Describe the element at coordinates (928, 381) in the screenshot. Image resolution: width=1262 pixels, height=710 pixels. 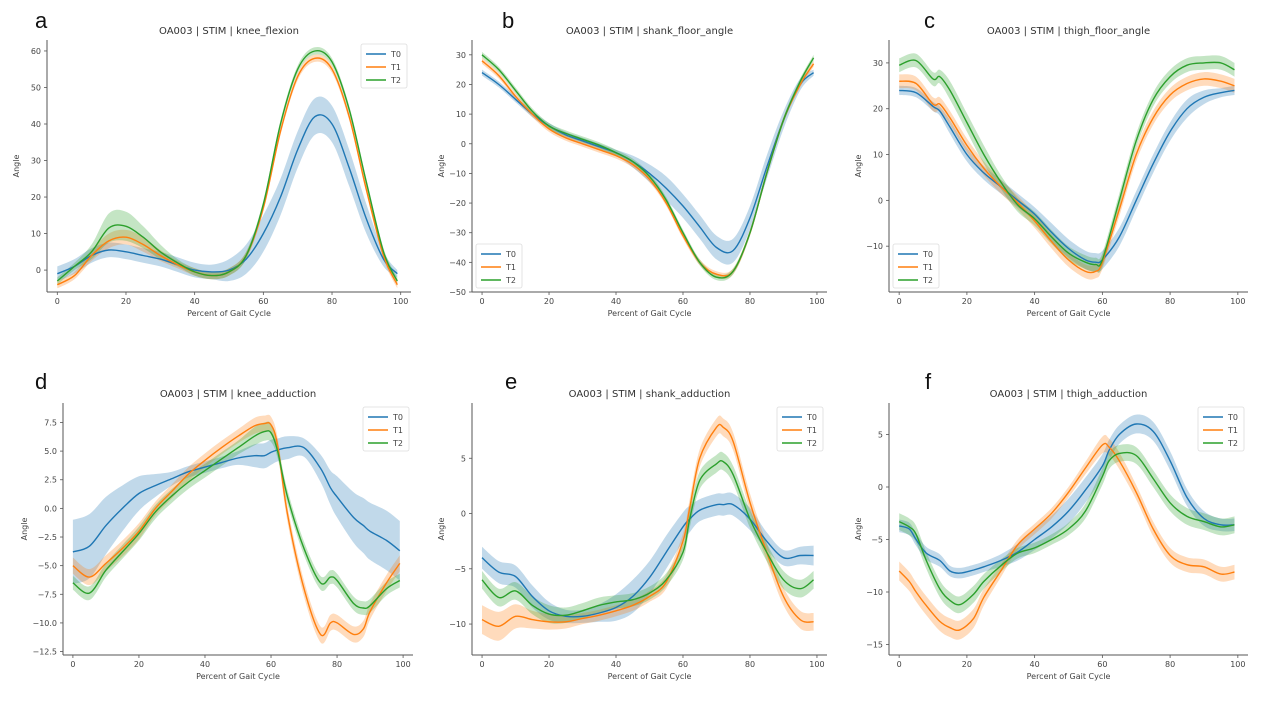
I see `panel-letter: f` at that location.